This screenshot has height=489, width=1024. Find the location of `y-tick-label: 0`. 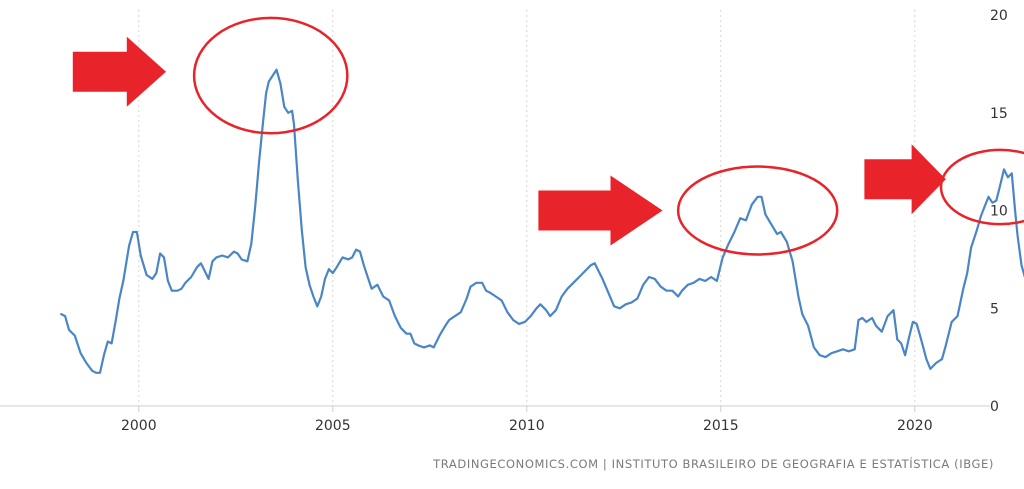

y-tick-label: 0 is located at coordinates (994, 407).